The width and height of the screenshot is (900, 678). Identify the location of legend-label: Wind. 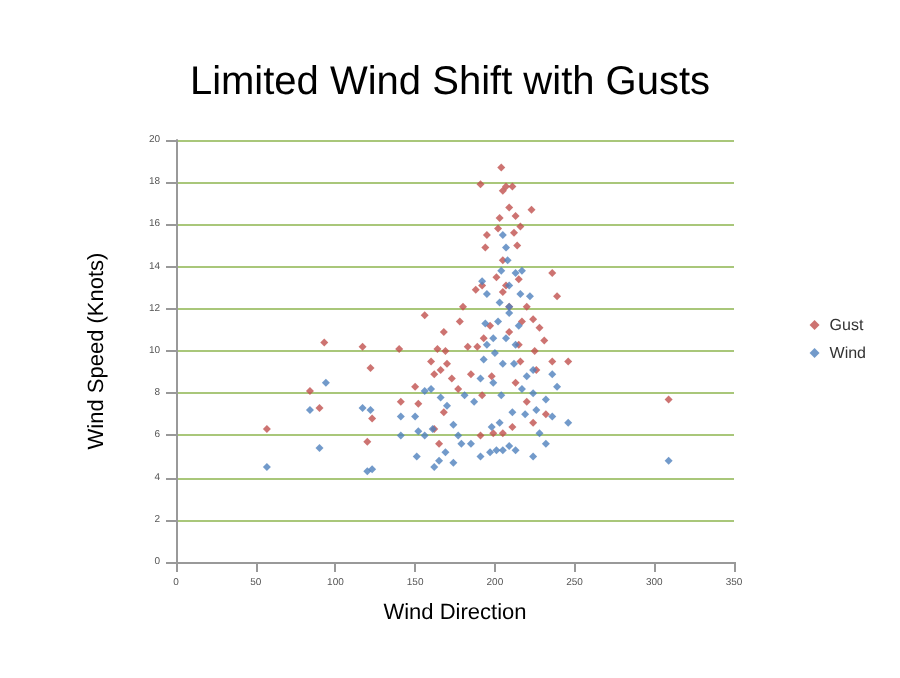
(848, 353).